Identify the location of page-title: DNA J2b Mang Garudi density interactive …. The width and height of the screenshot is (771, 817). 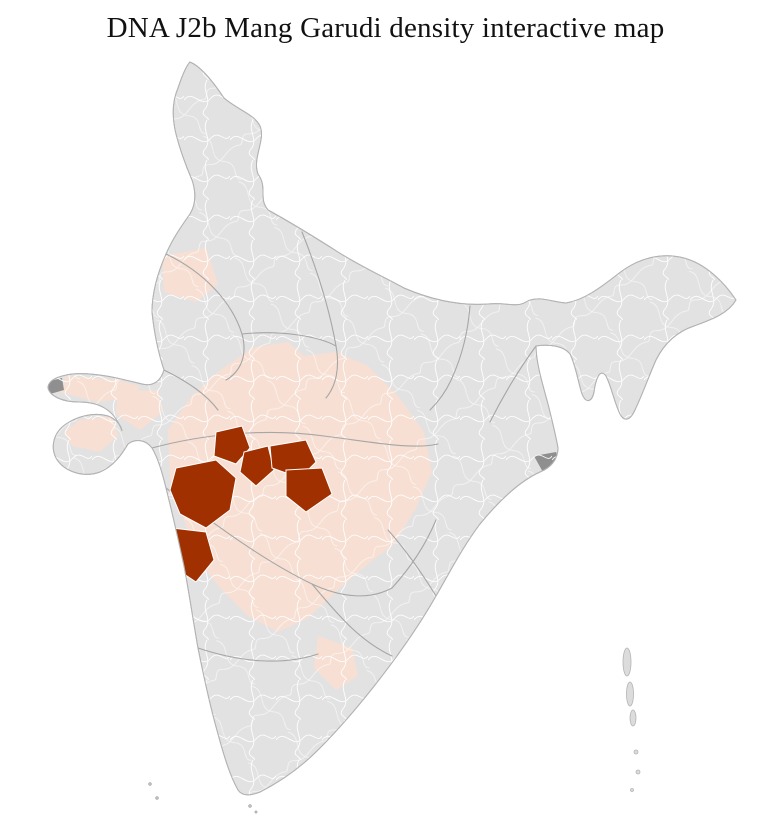
(385, 28).